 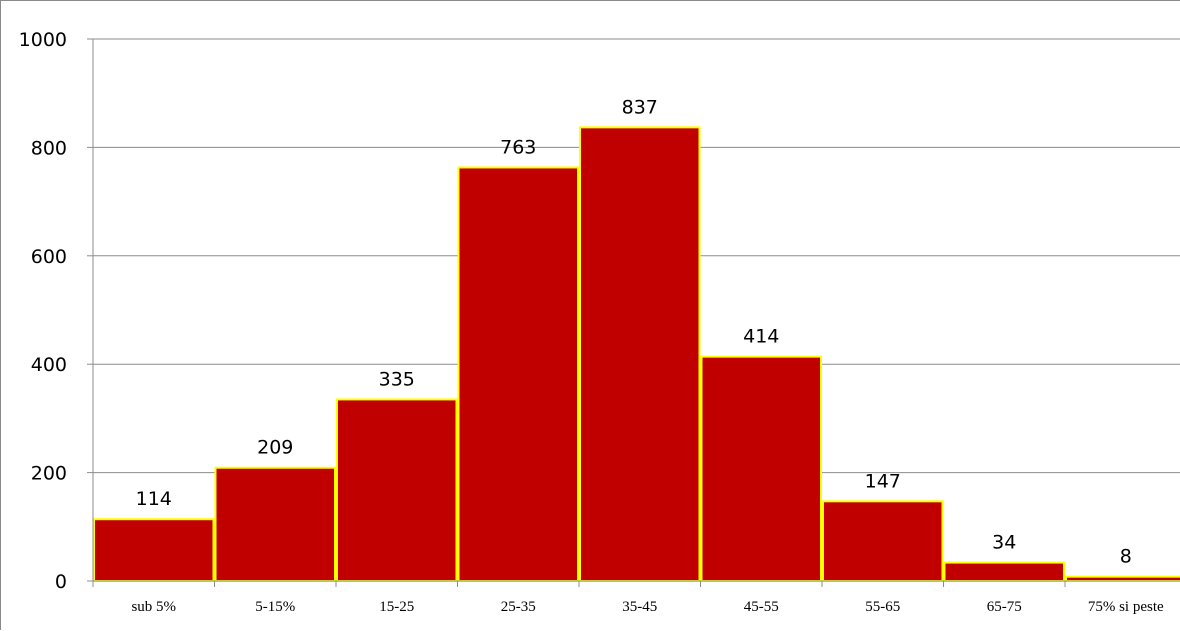 I want to click on y-tick-label: 800, so click(x=49, y=148).